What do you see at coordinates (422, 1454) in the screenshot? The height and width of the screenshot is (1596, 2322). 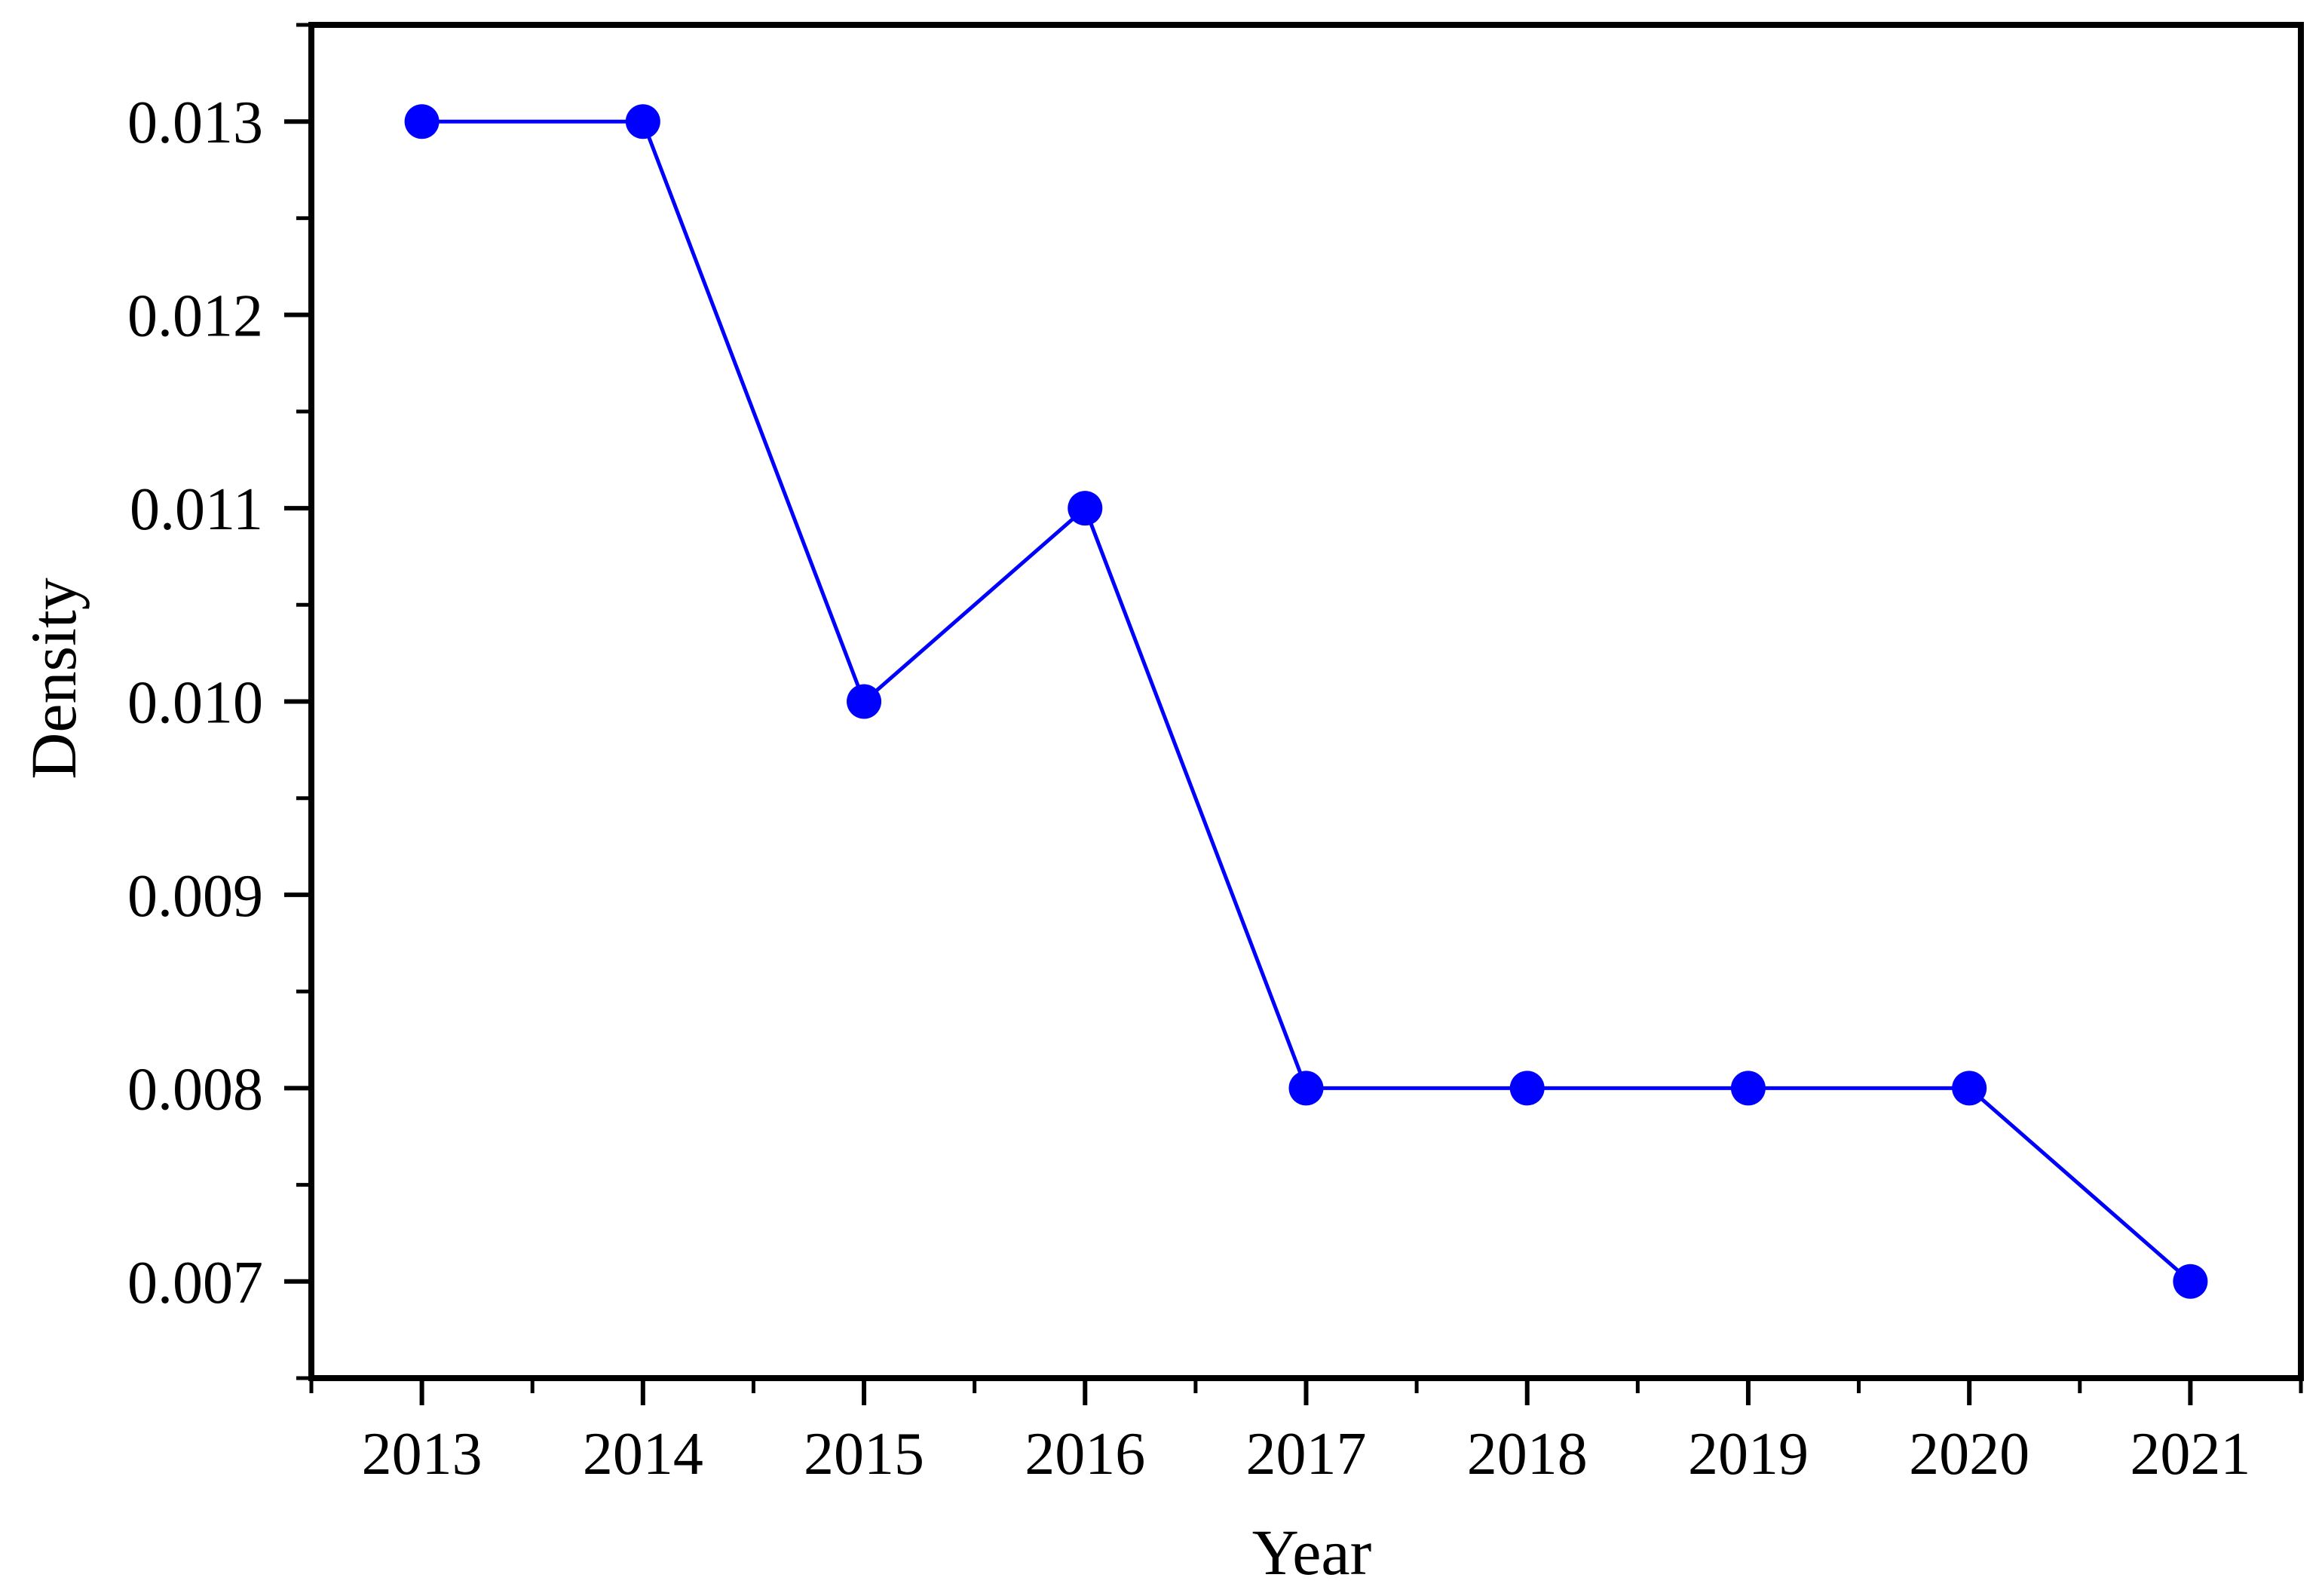 I see `x-tick-label: 2013` at bounding box center [422, 1454].